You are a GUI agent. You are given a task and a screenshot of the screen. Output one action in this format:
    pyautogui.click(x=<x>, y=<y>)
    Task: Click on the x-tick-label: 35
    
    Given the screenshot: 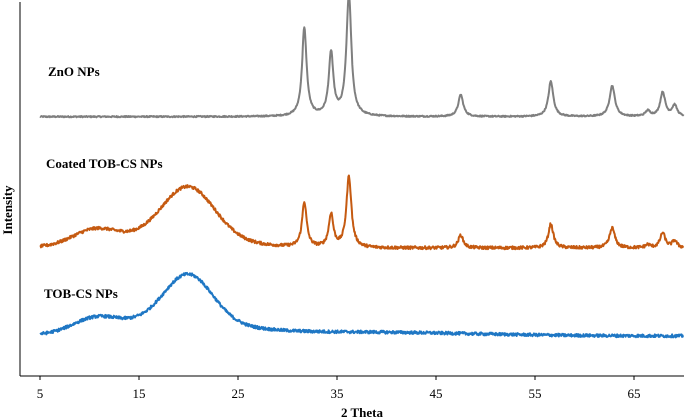 What is the action you would take?
    pyautogui.click(x=337, y=393)
    